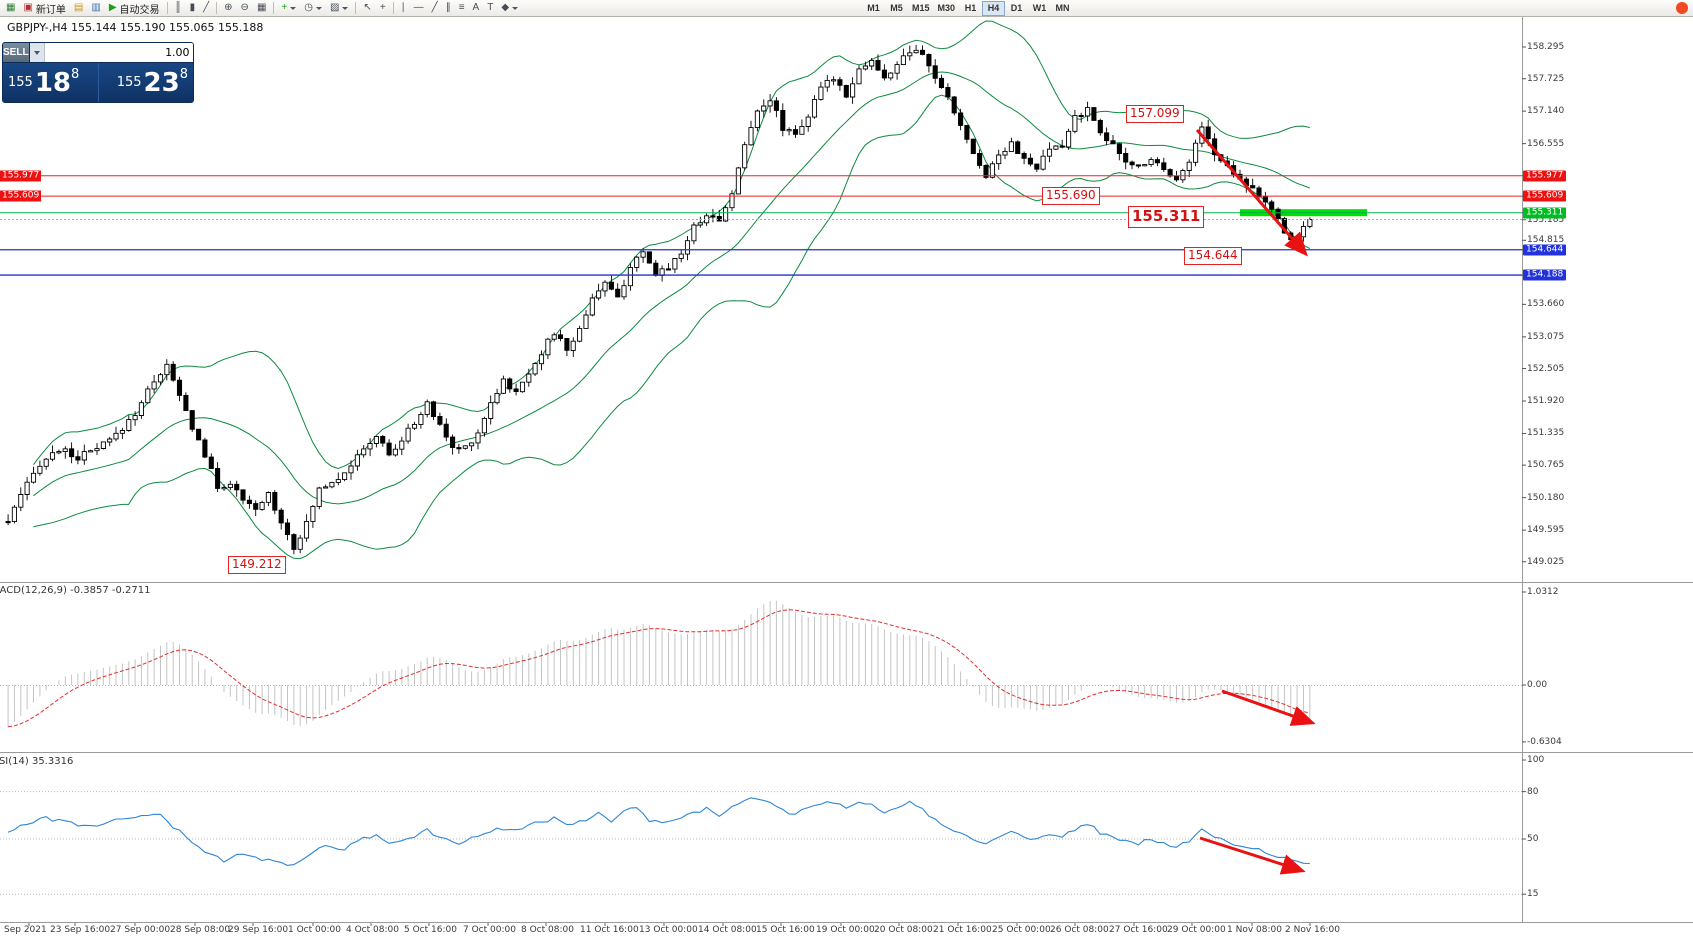 This screenshot has height=942, width=1693. Describe the element at coordinates (75, 74) in the screenshot. I see `sell-price-sup: 8` at that location.